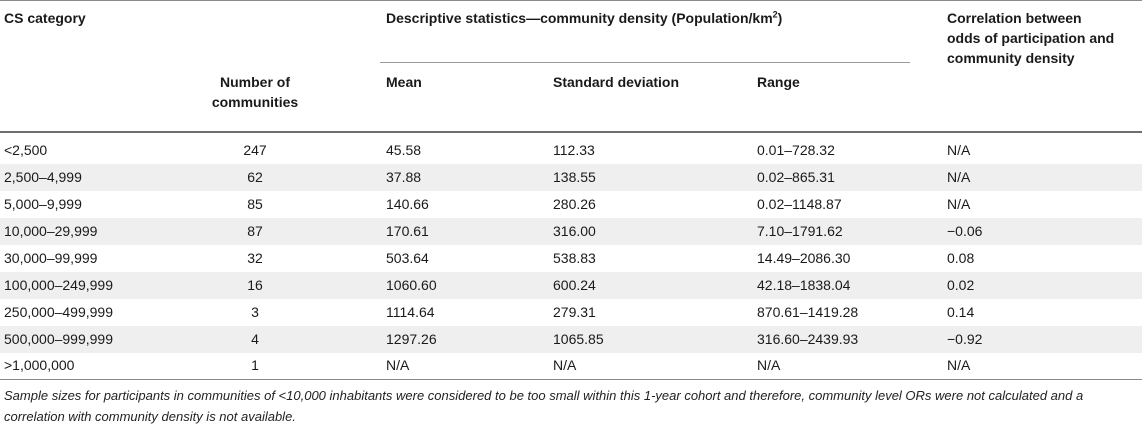 Image resolution: width=1142 pixels, height=428 pixels. I want to click on cell-category: 10,000–29,999, so click(51, 231).